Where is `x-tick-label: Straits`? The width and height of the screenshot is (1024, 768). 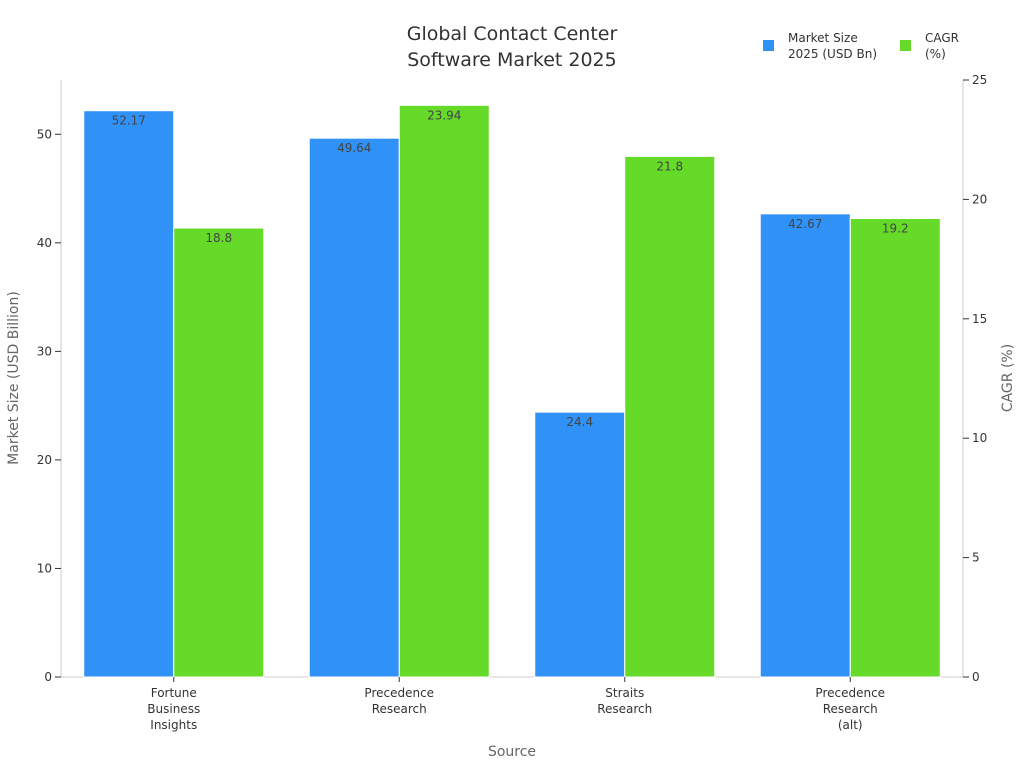
x-tick-label: Straits is located at coordinates (624, 693).